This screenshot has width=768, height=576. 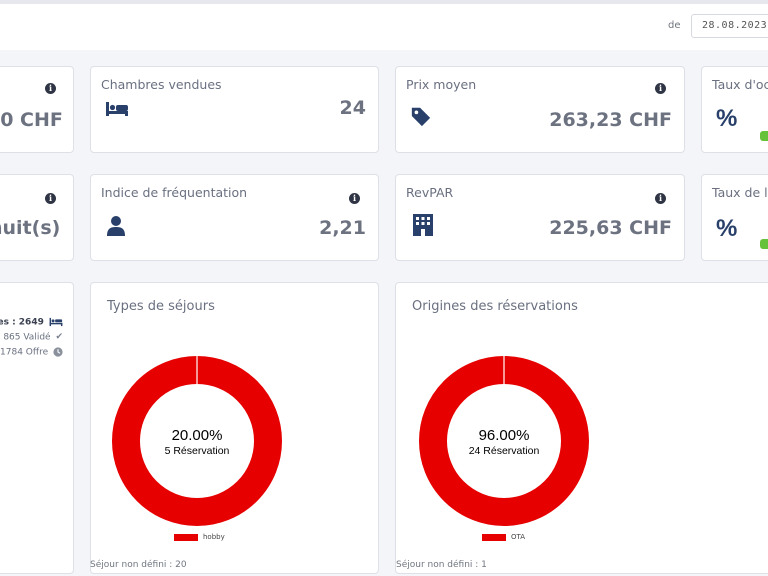 I want to click on offer-reservations: 1784 Offre, so click(x=31, y=352).